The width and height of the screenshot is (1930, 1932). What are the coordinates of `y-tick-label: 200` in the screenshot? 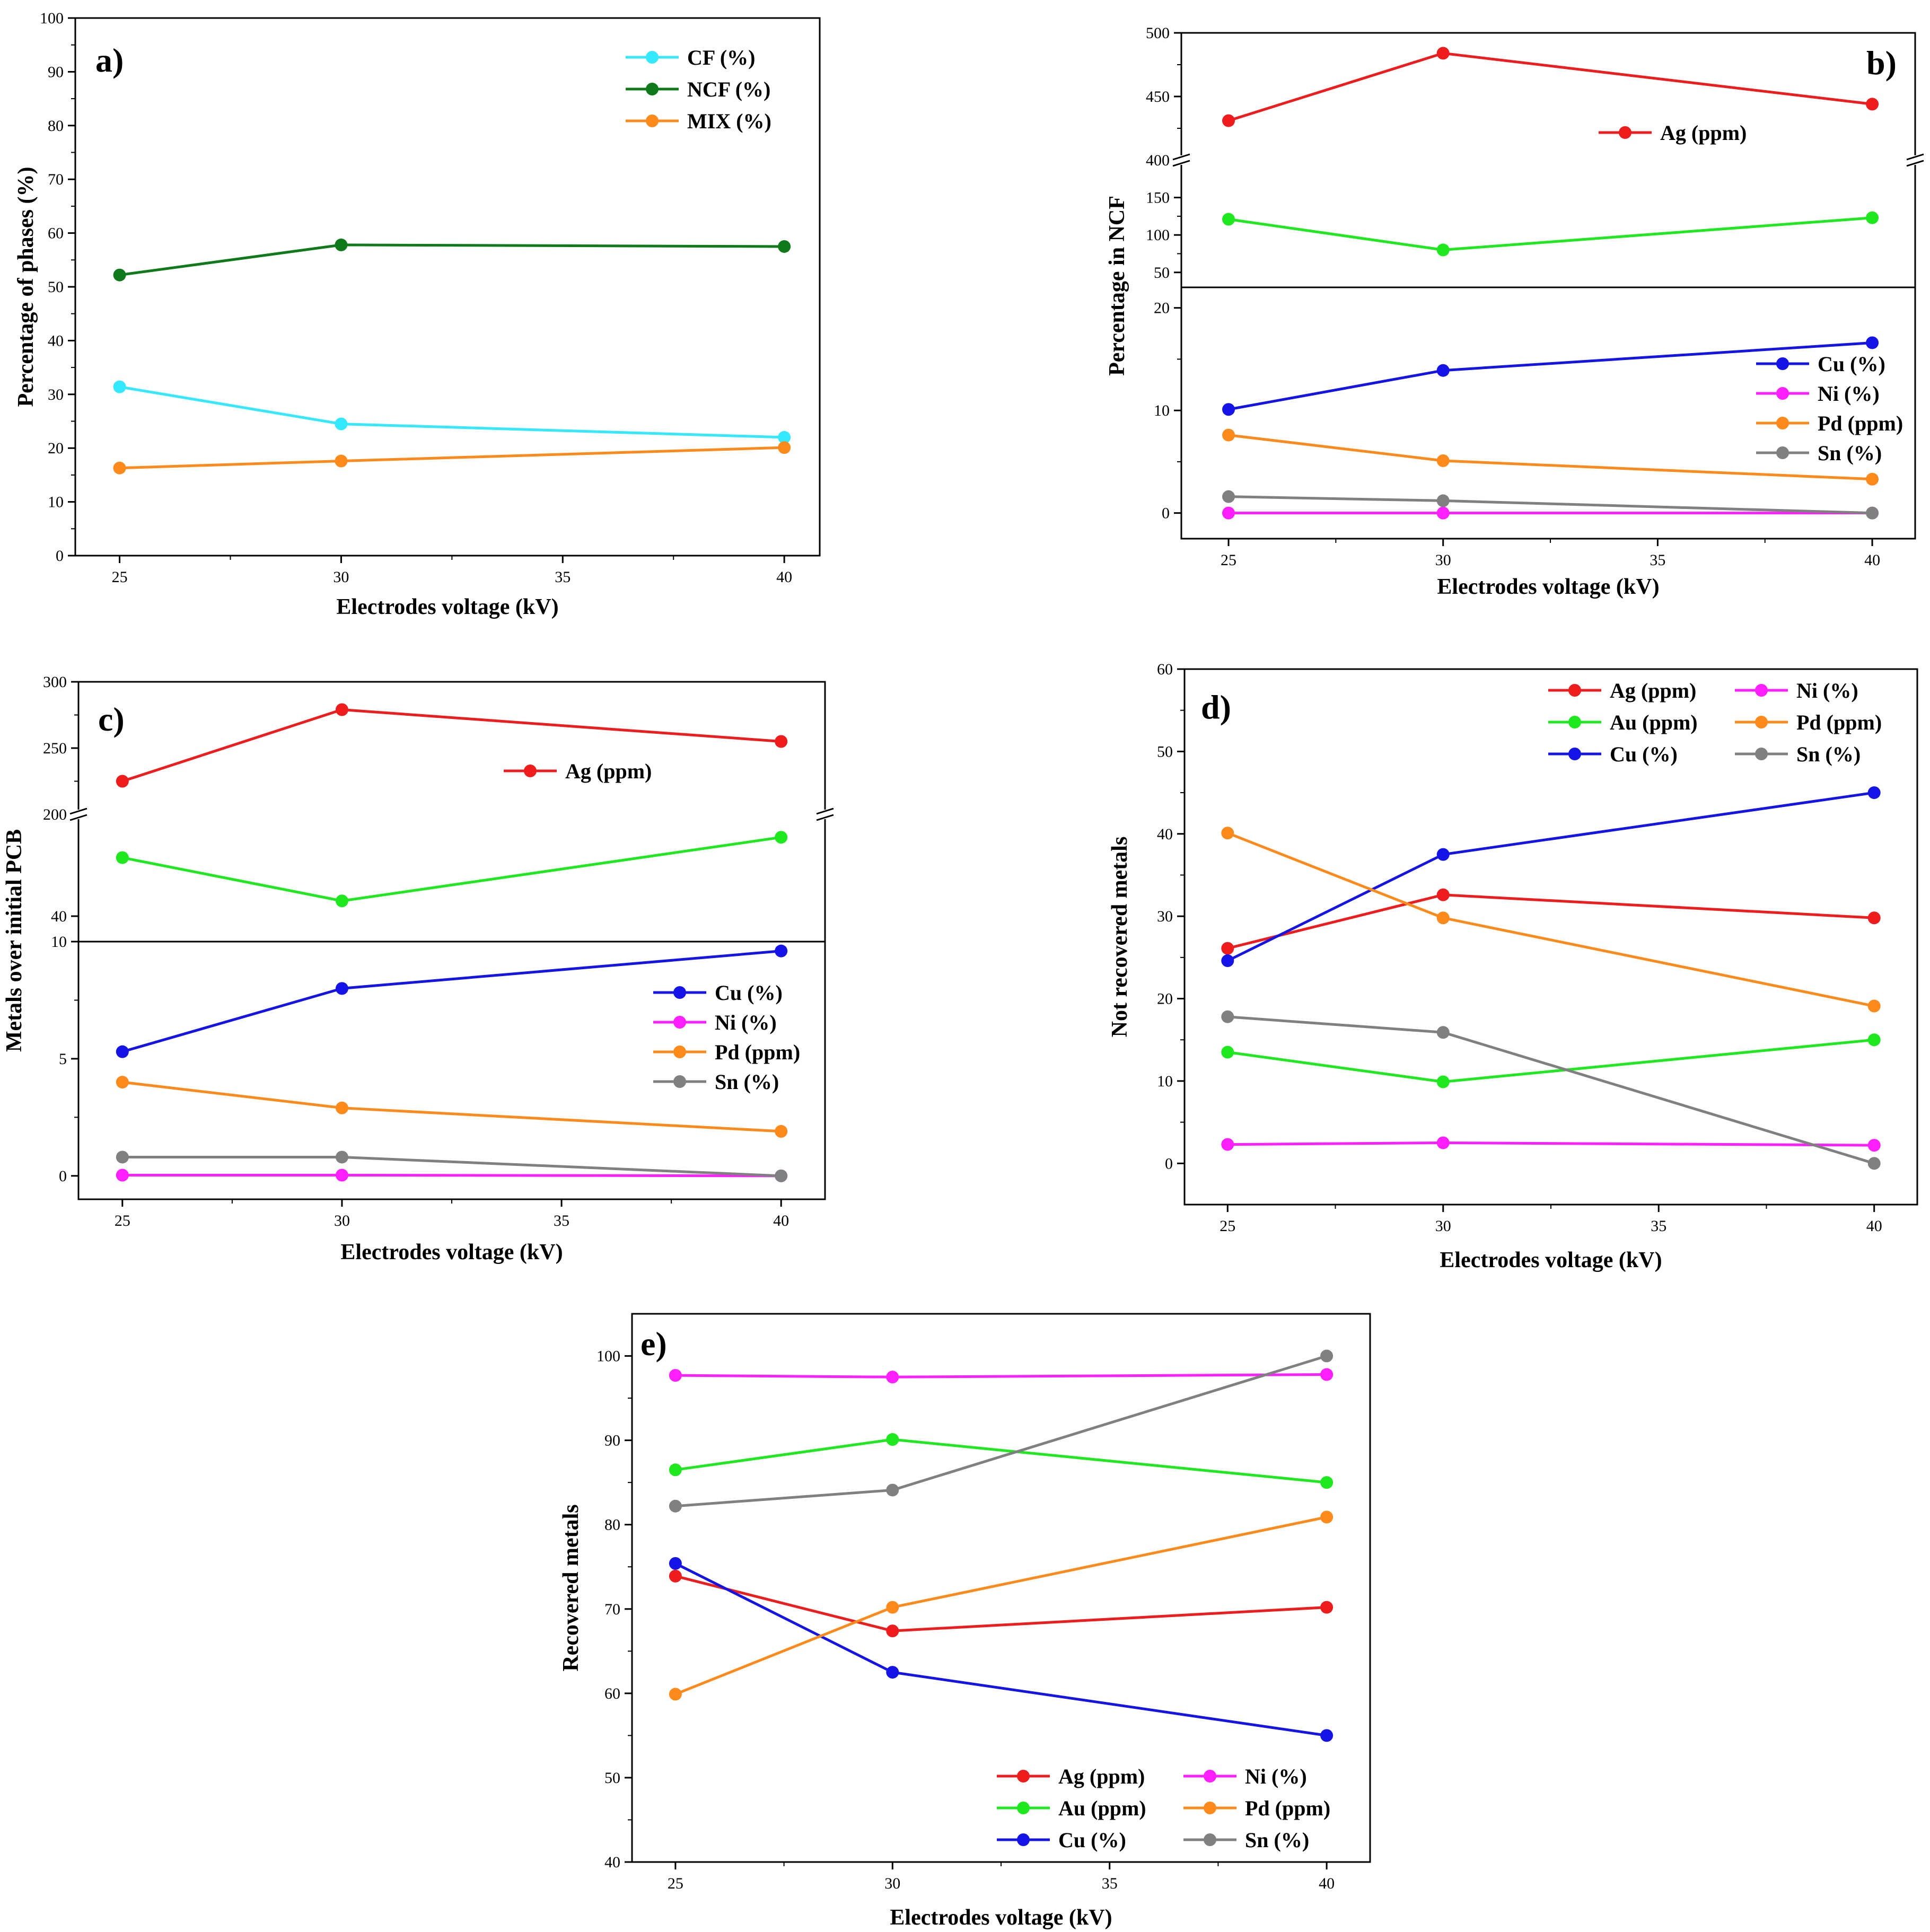 It's located at (55, 814).